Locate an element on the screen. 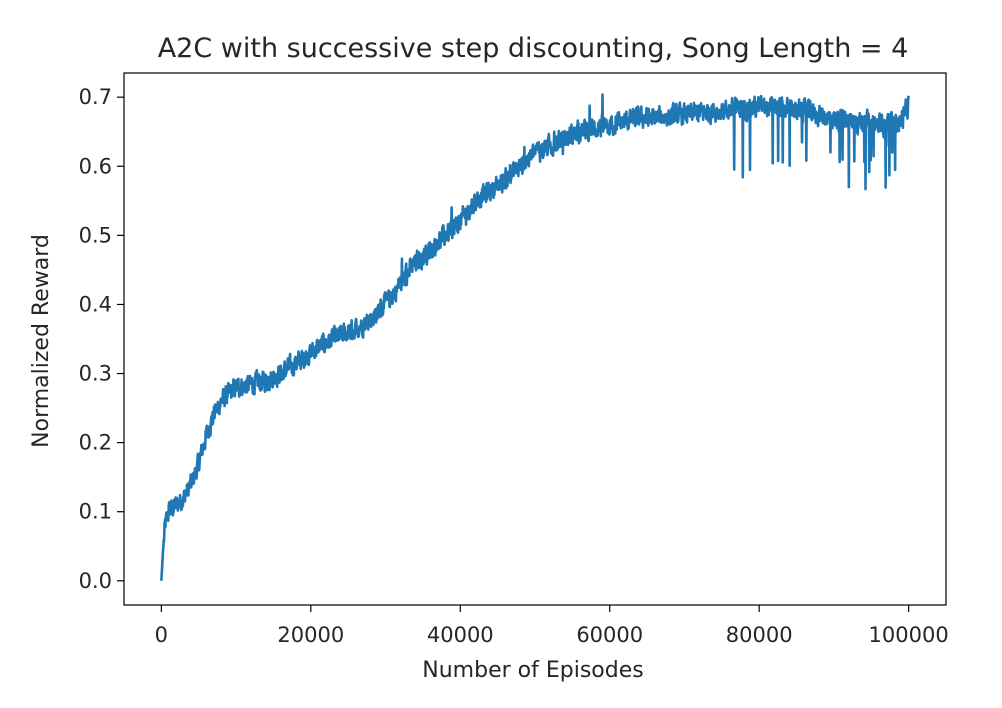  x-tick-label: 100000 is located at coordinates (909, 635).